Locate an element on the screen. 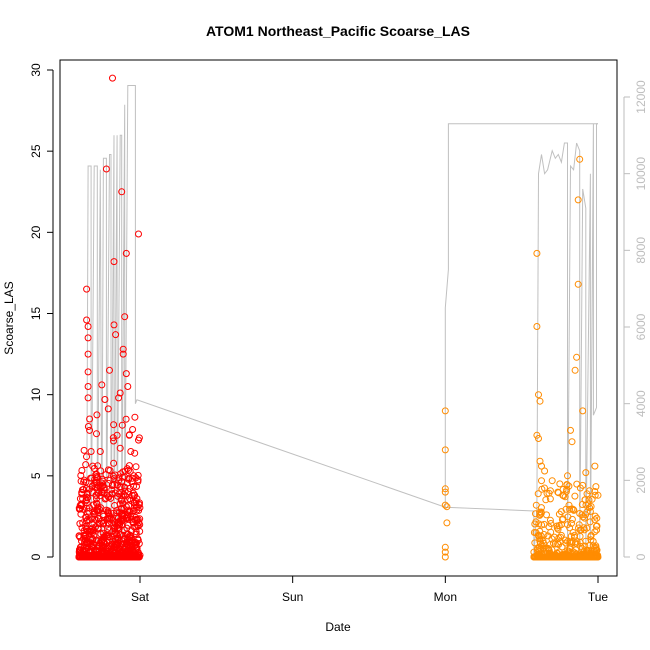  y-right-tick-label: 6000 is located at coordinates (641, 326).